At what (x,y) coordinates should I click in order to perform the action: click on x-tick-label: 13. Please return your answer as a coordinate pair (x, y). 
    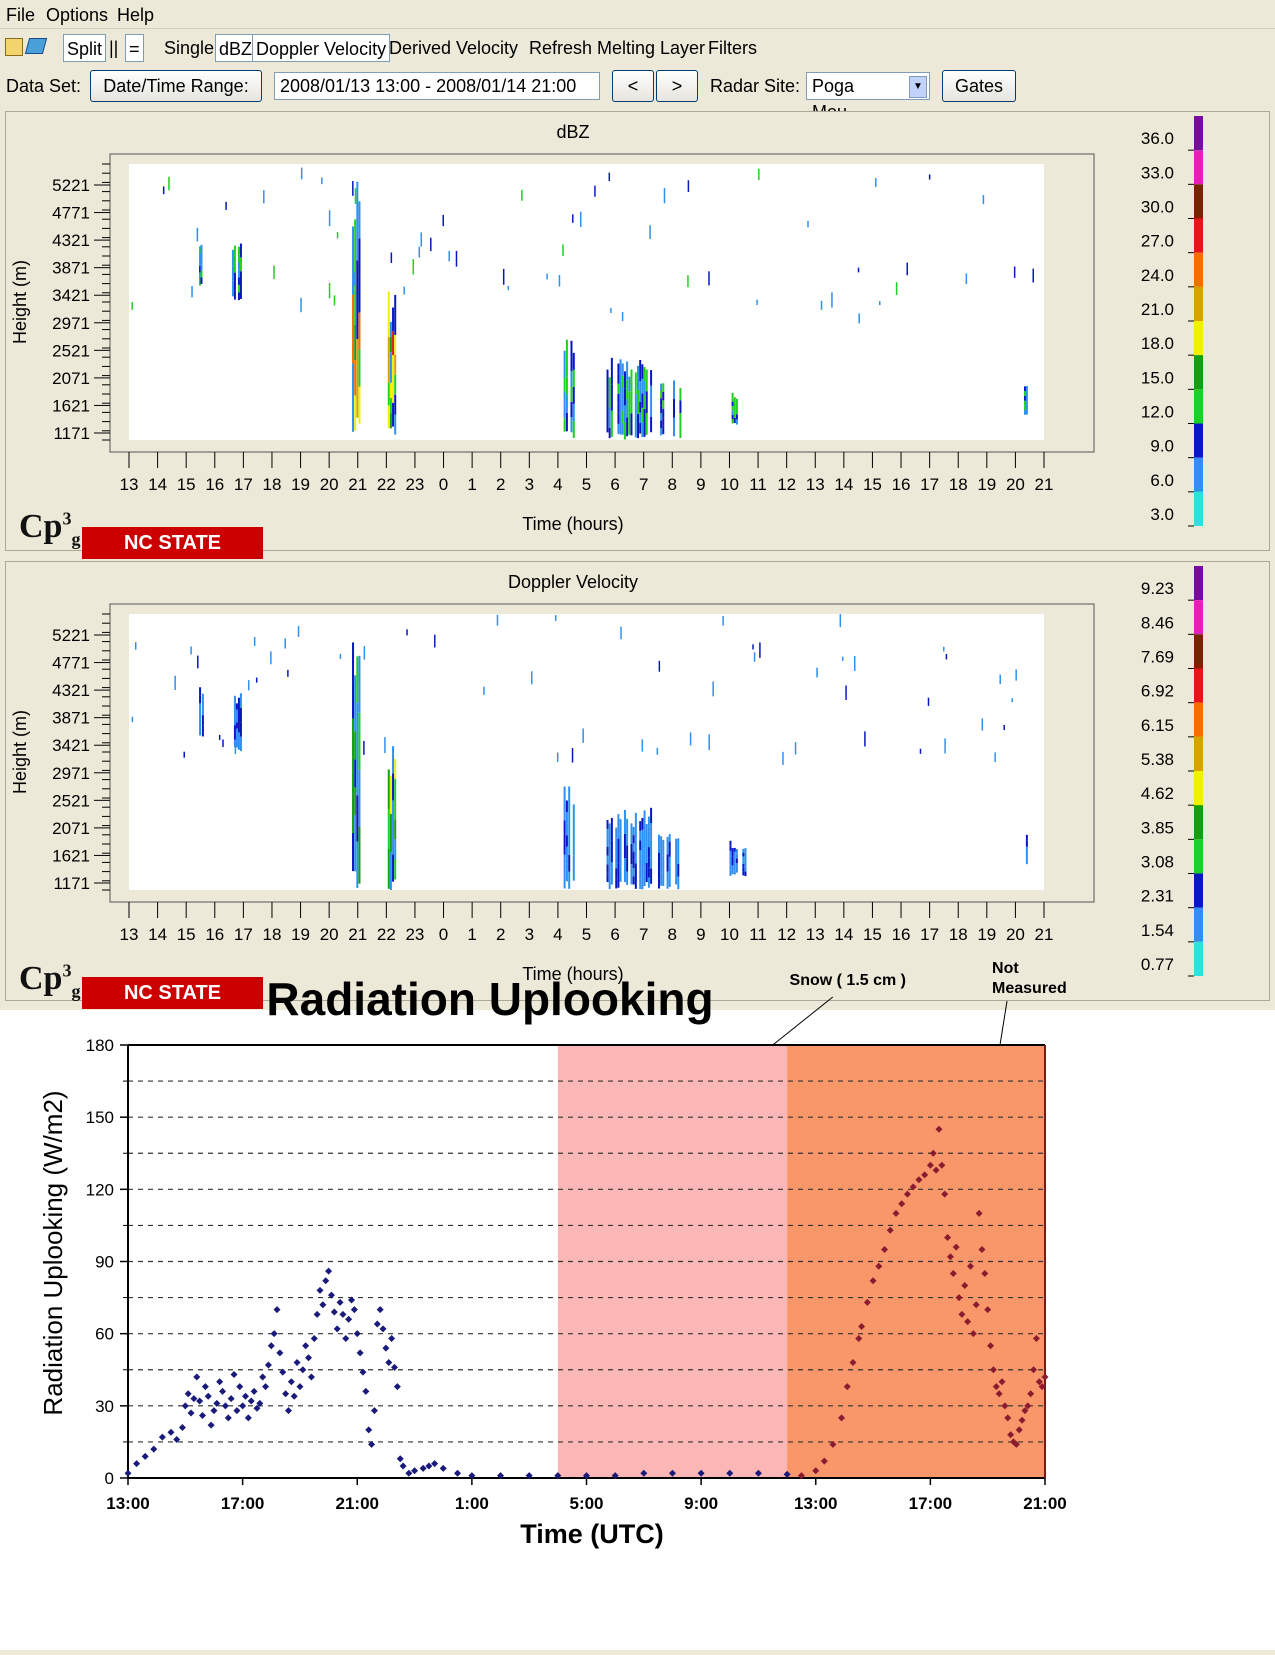
    Looking at the image, I should click on (129, 934).